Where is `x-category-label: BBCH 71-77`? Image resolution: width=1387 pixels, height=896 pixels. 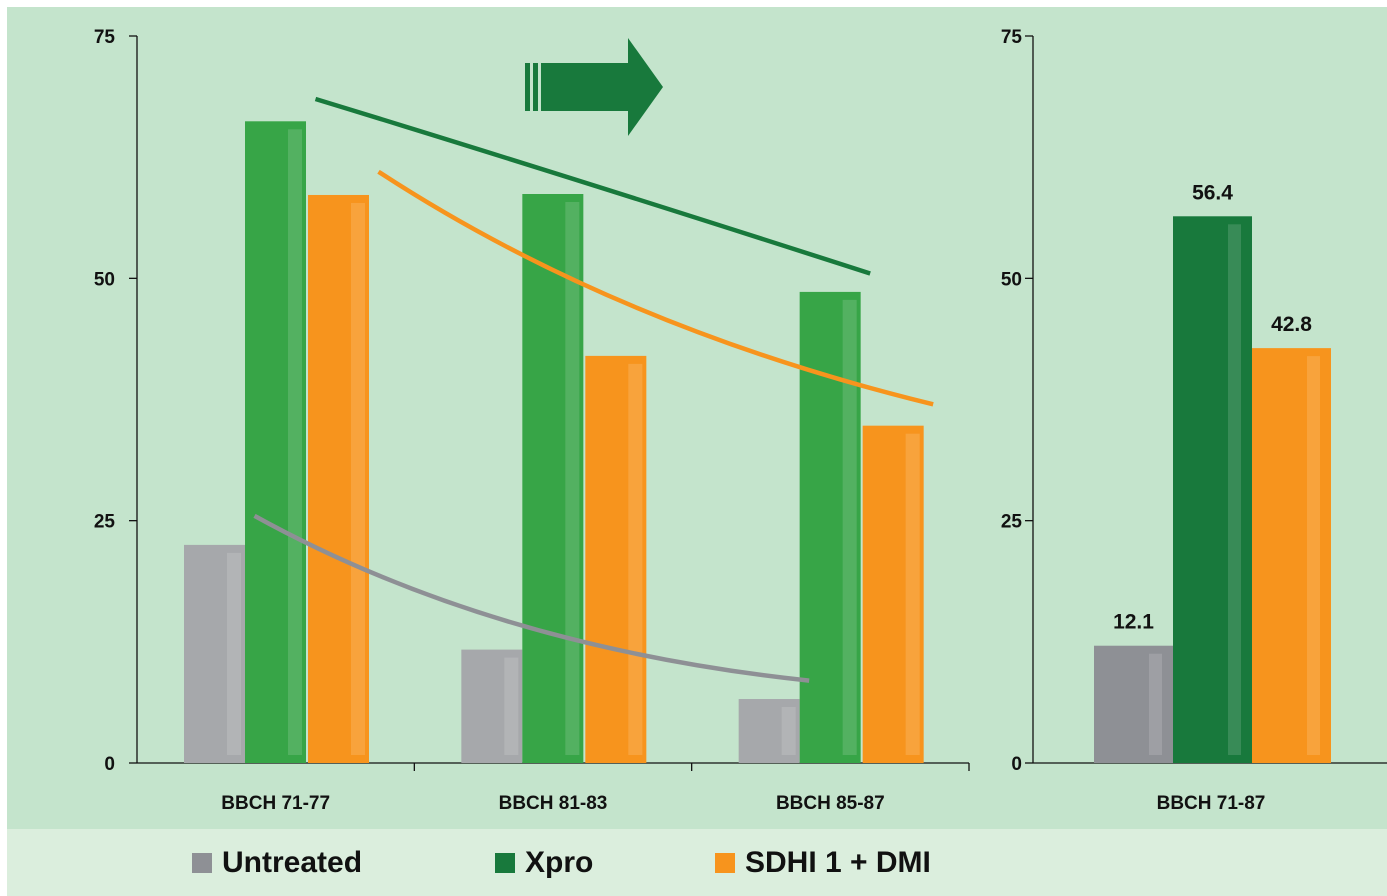
x-category-label: BBCH 71-77 is located at coordinates (275, 803).